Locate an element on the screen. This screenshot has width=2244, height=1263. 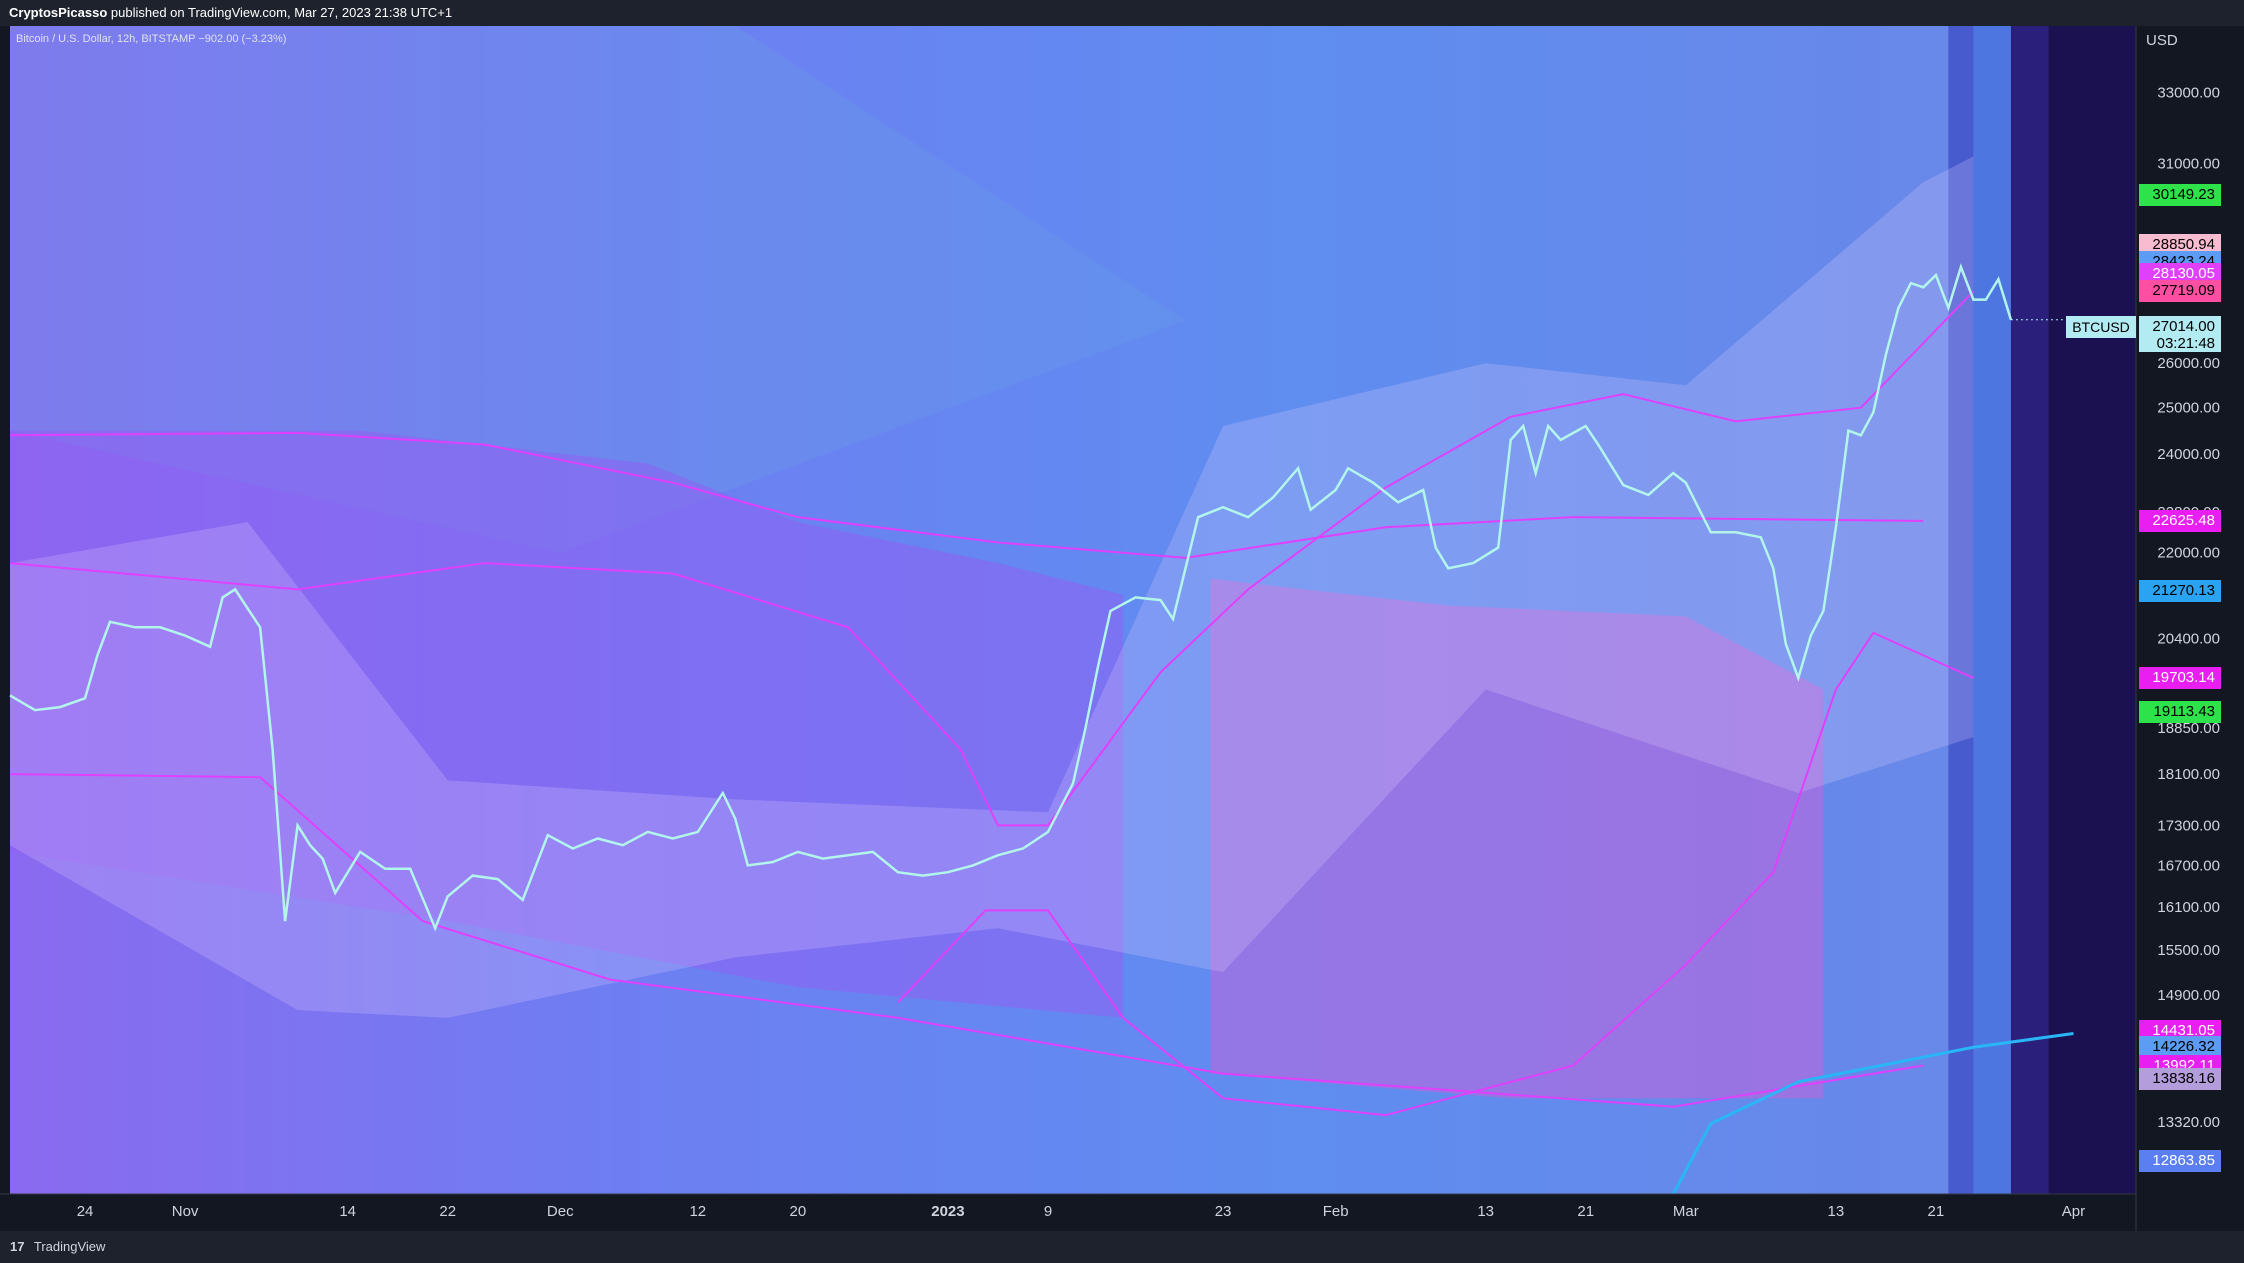
publisher-name: CryptosPicasso is located at coordinates (58, 12).